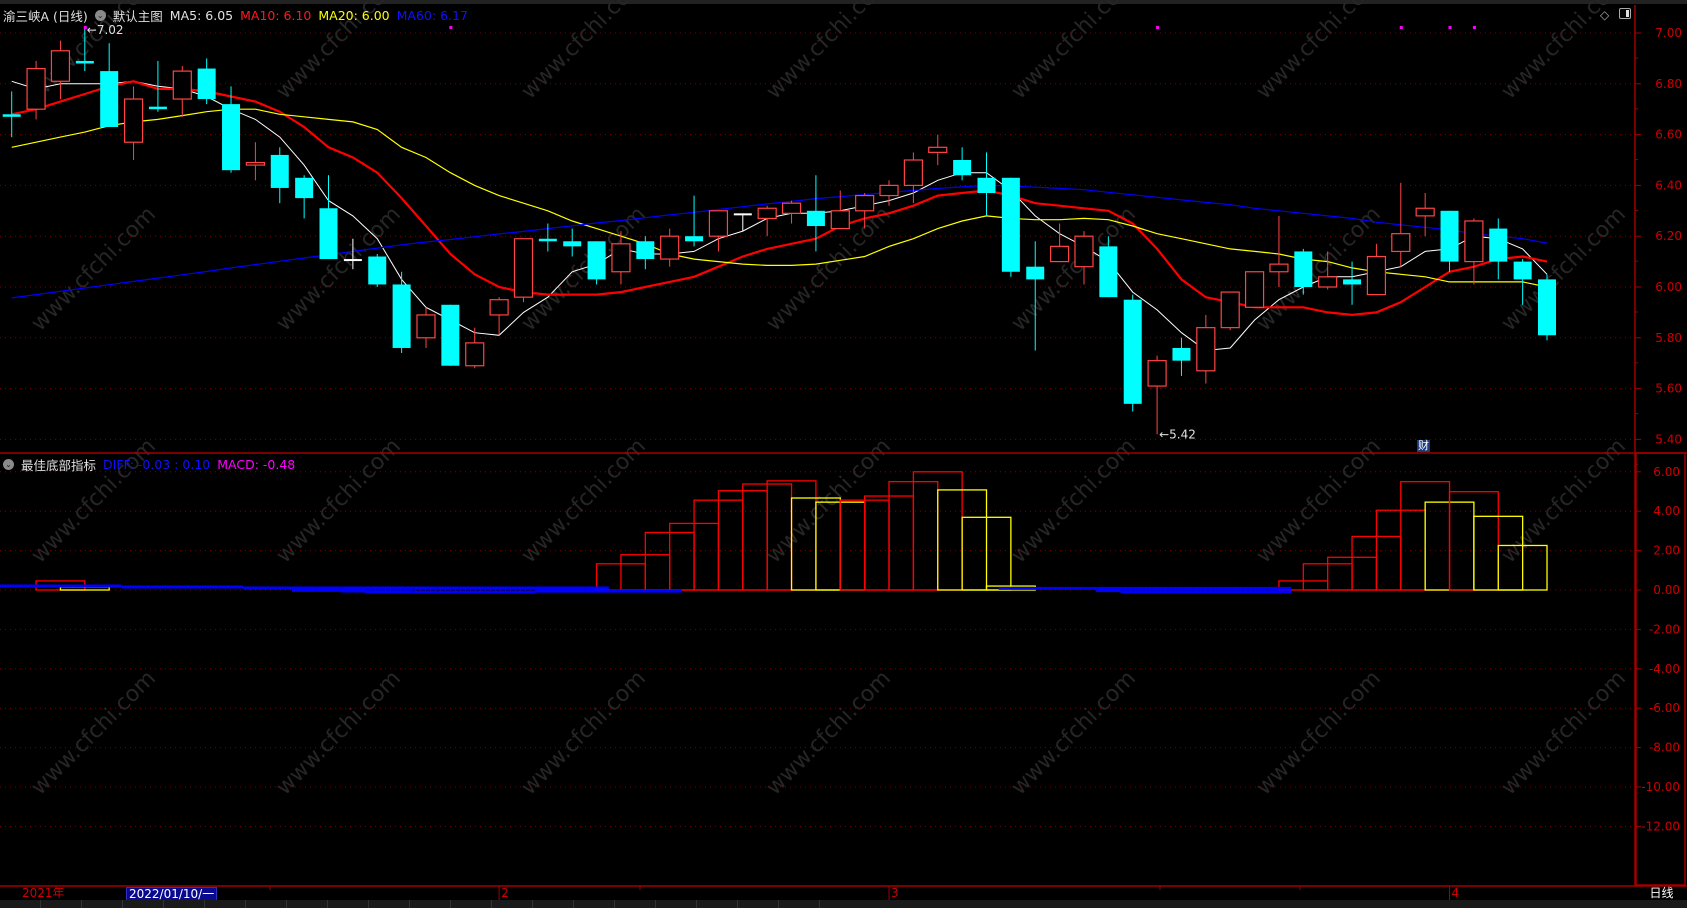 This screenshot has width=1687, height=908. Describe the element at coordinates (105, 30) in the screenshot. I see `price-extreme-label: ←7.02` at that location.